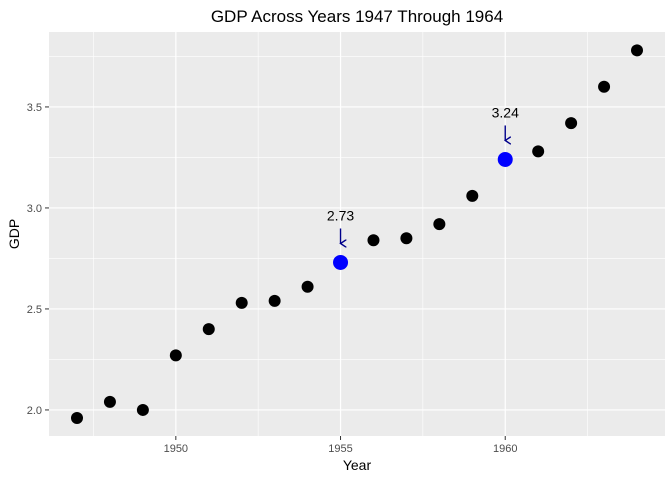 This screenshot has height=480, width=672. I want to click on y-axis-title: GDP, so click(14, 234).